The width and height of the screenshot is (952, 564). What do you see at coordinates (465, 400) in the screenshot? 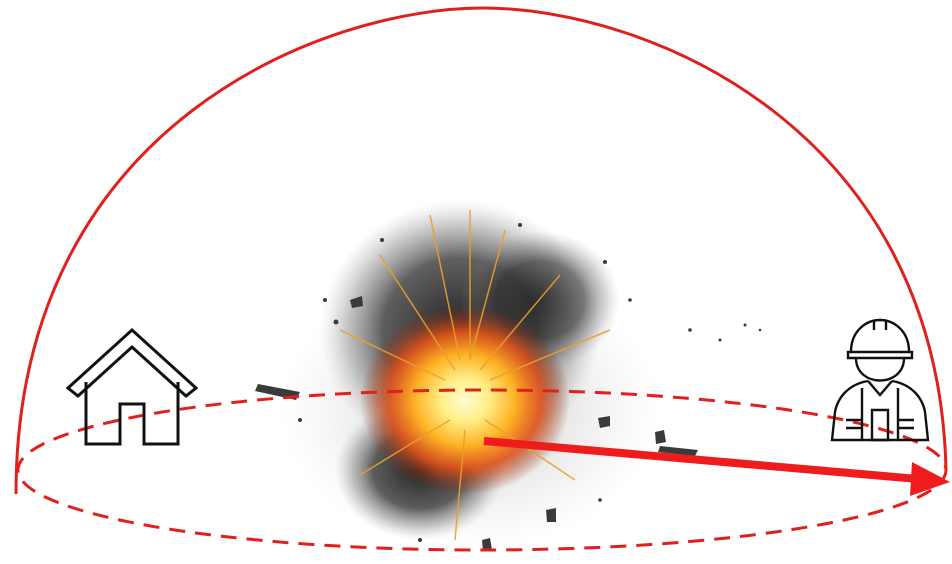
I see `fireball` at bounding box center [465, 400].